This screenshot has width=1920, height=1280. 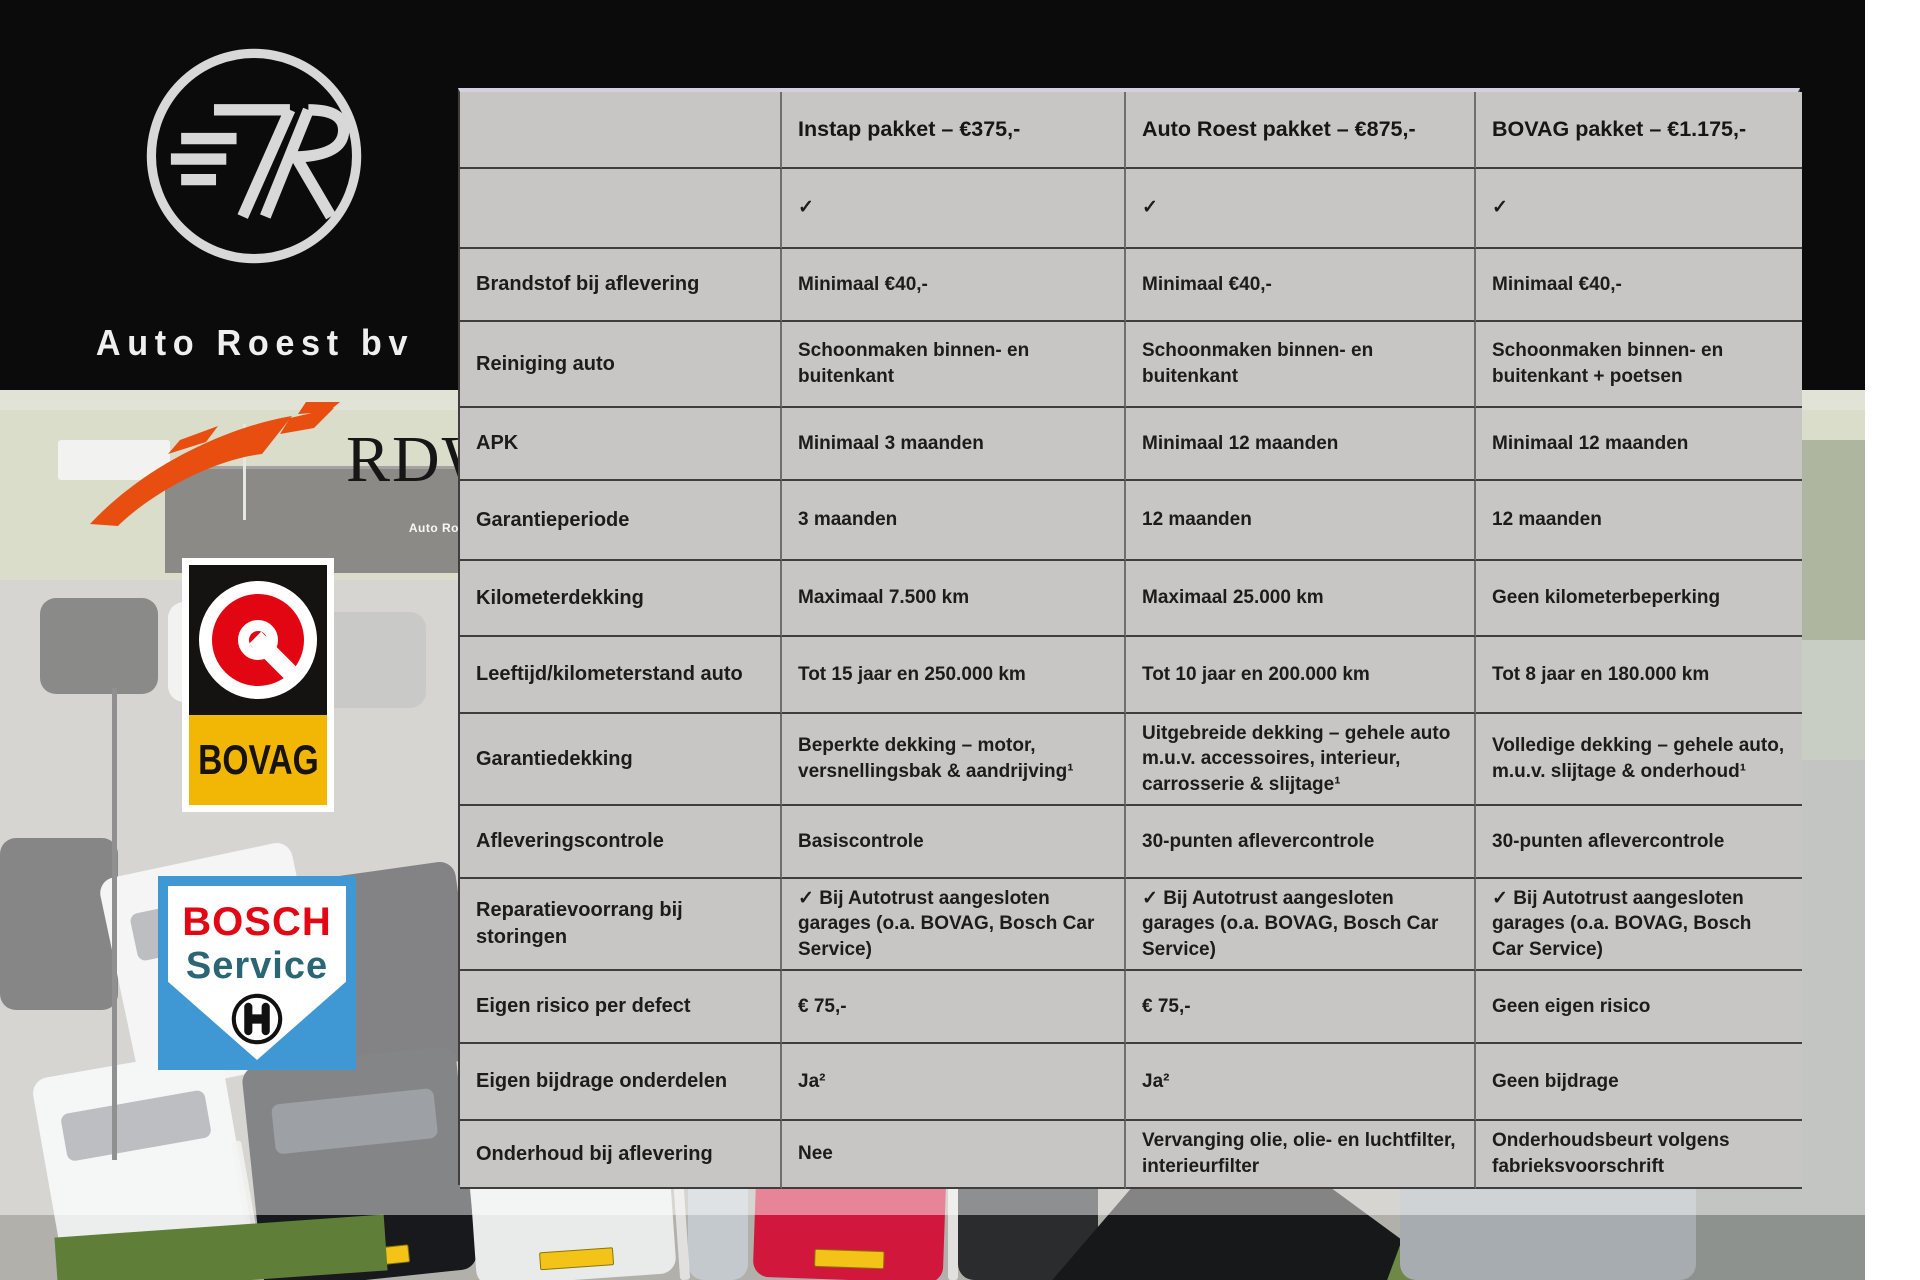 I want to click on row-label-cell: Afleveringscontrole, so click(x=621, y=842).